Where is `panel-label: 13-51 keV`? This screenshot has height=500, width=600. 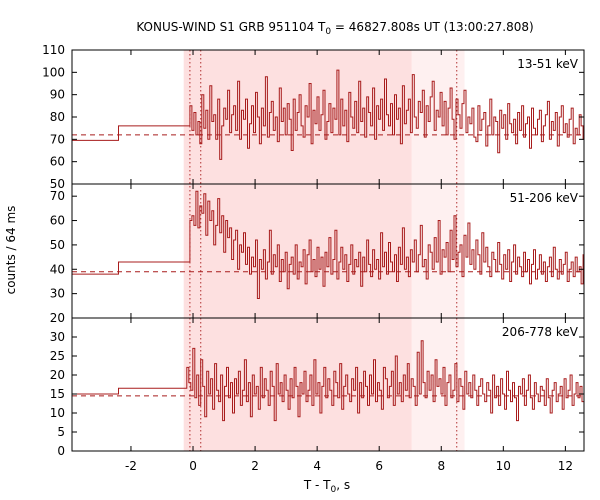 panel-label: 13-51 keV is located at coordinates (548, 64).